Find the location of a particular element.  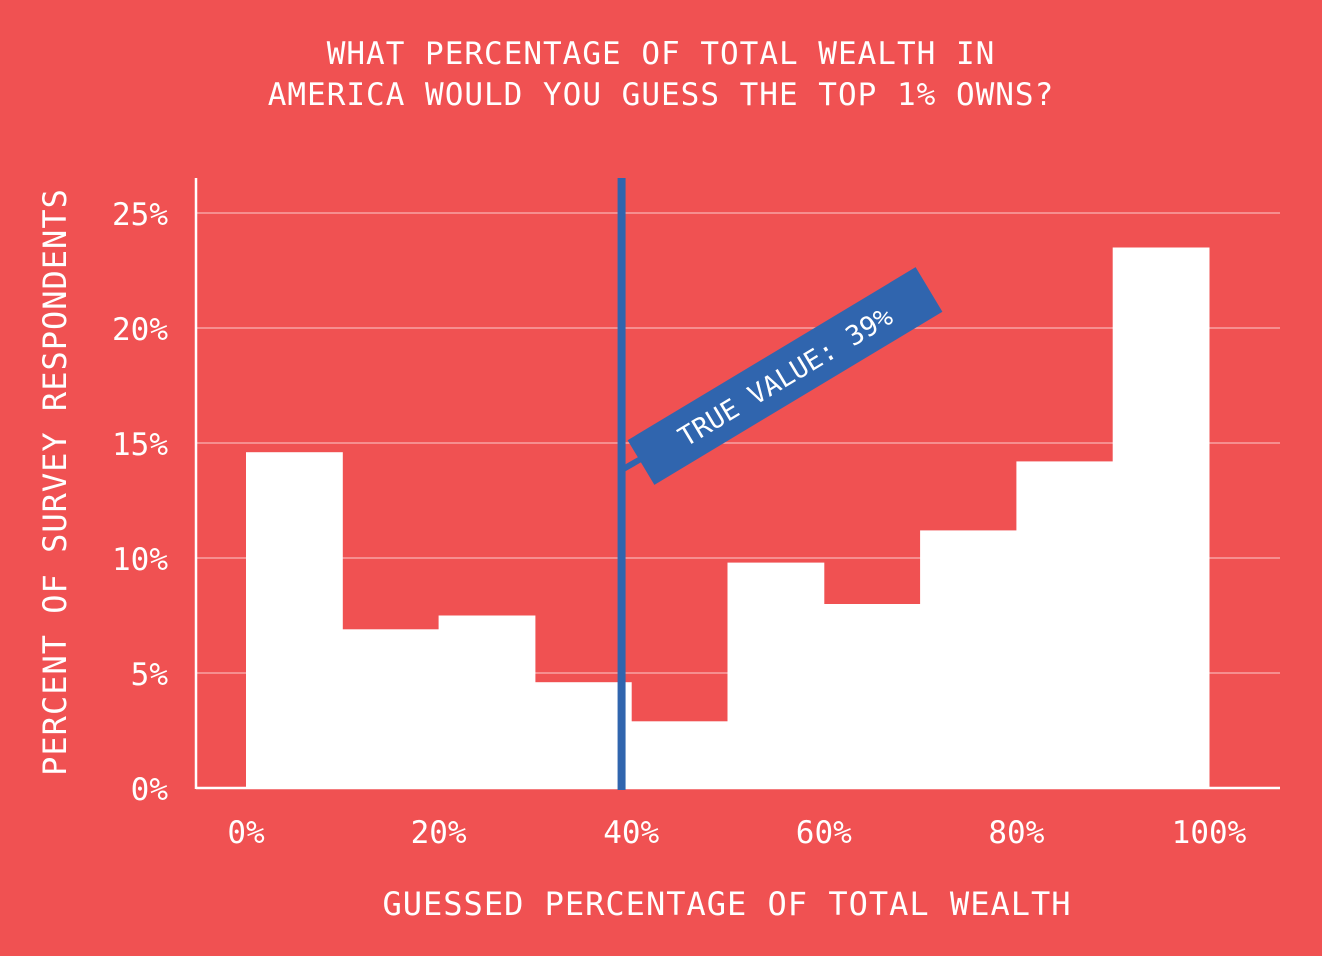

y-tick-label: 5% is located at coordinates (150, 675).